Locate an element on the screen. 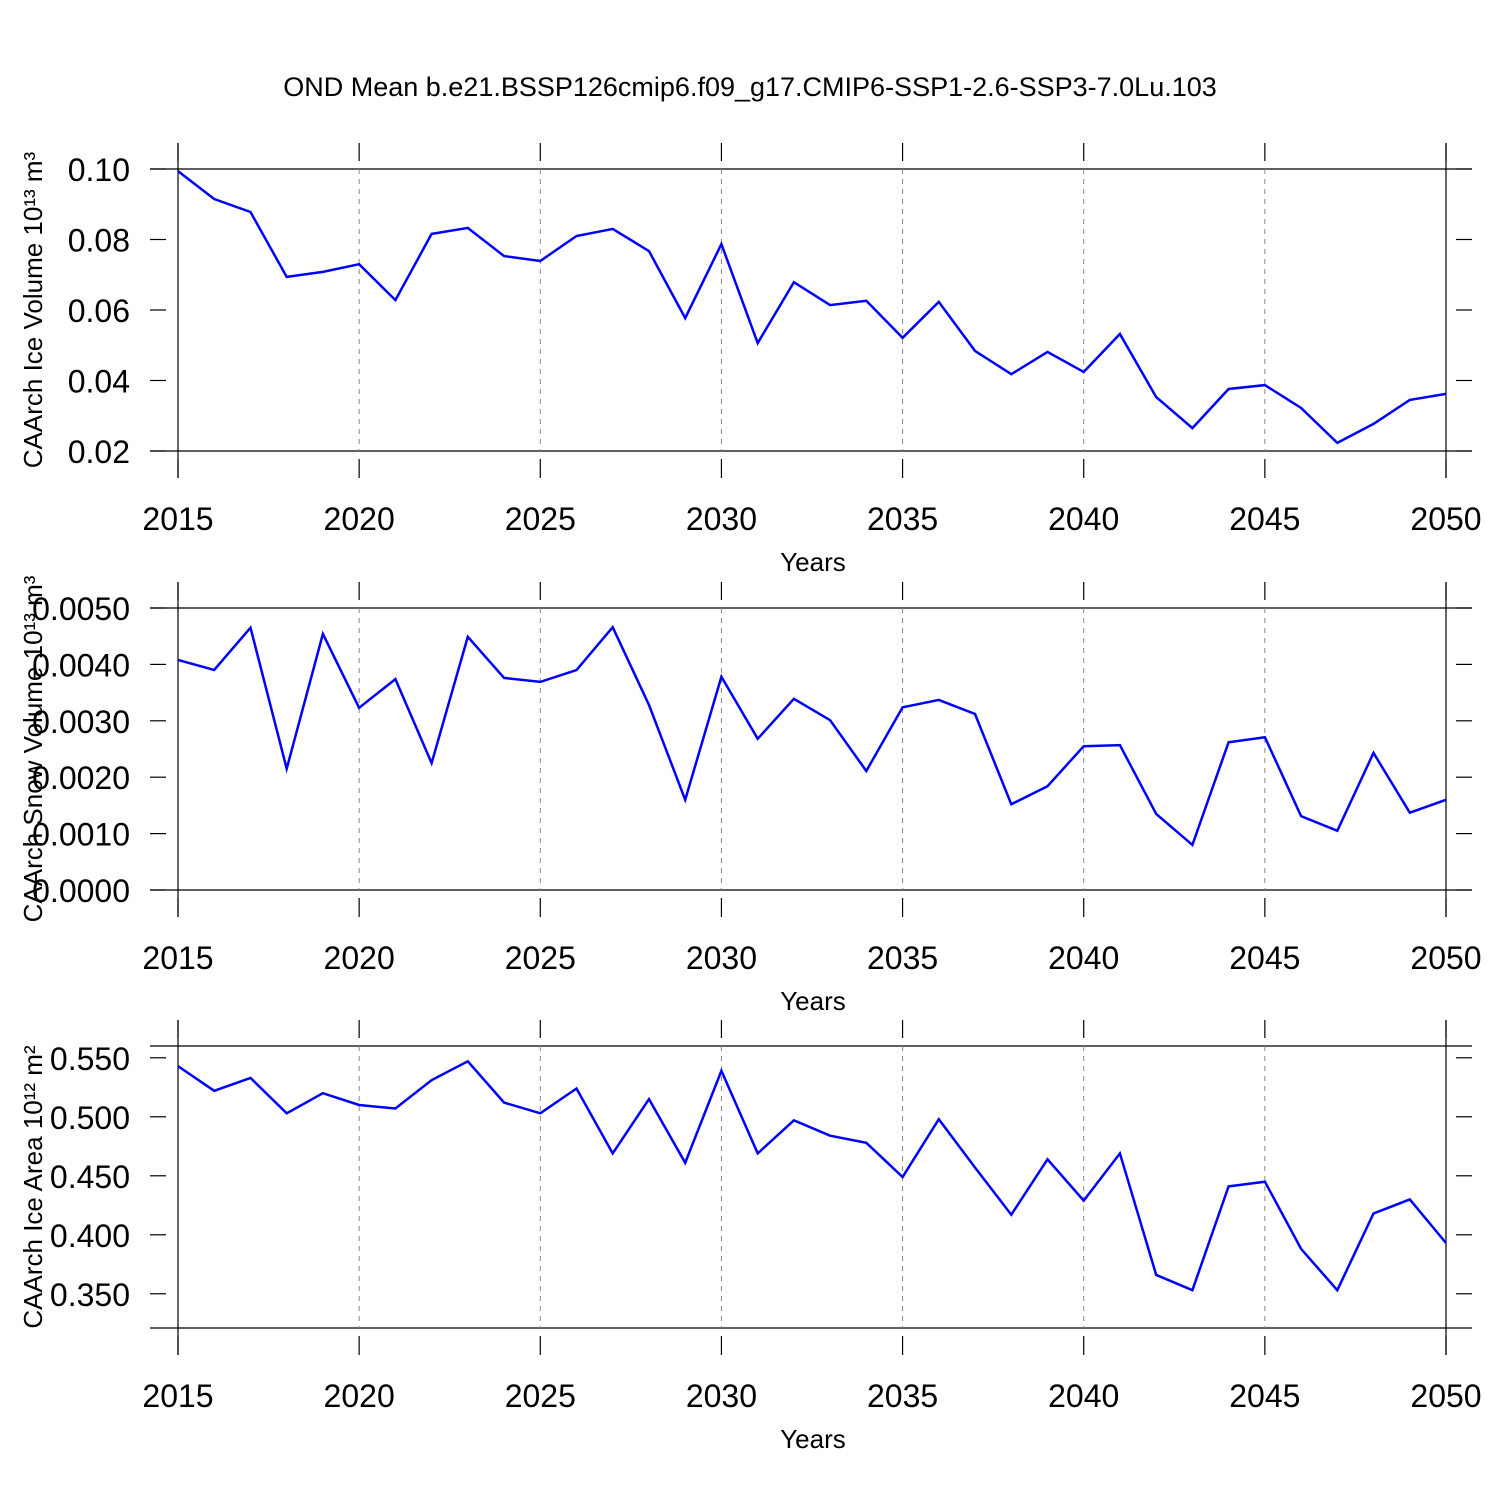 This screenshot has height=1500, width=1500. y-tick-label: 0.08 is located at coordinates (99, 241).